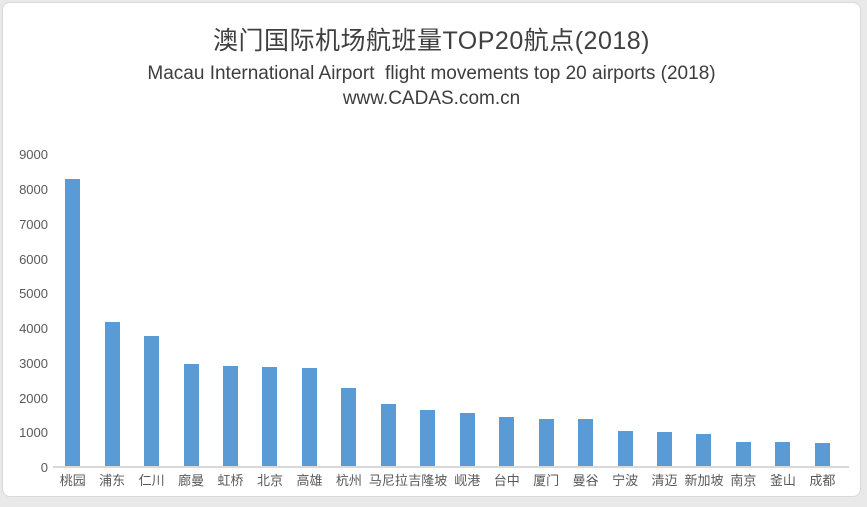 The image size is (867, 507). What do you see at coordinates (112, 480) in the screenshot?
I see `x-axis-label: 浦东` at bounding box center [112, 480].